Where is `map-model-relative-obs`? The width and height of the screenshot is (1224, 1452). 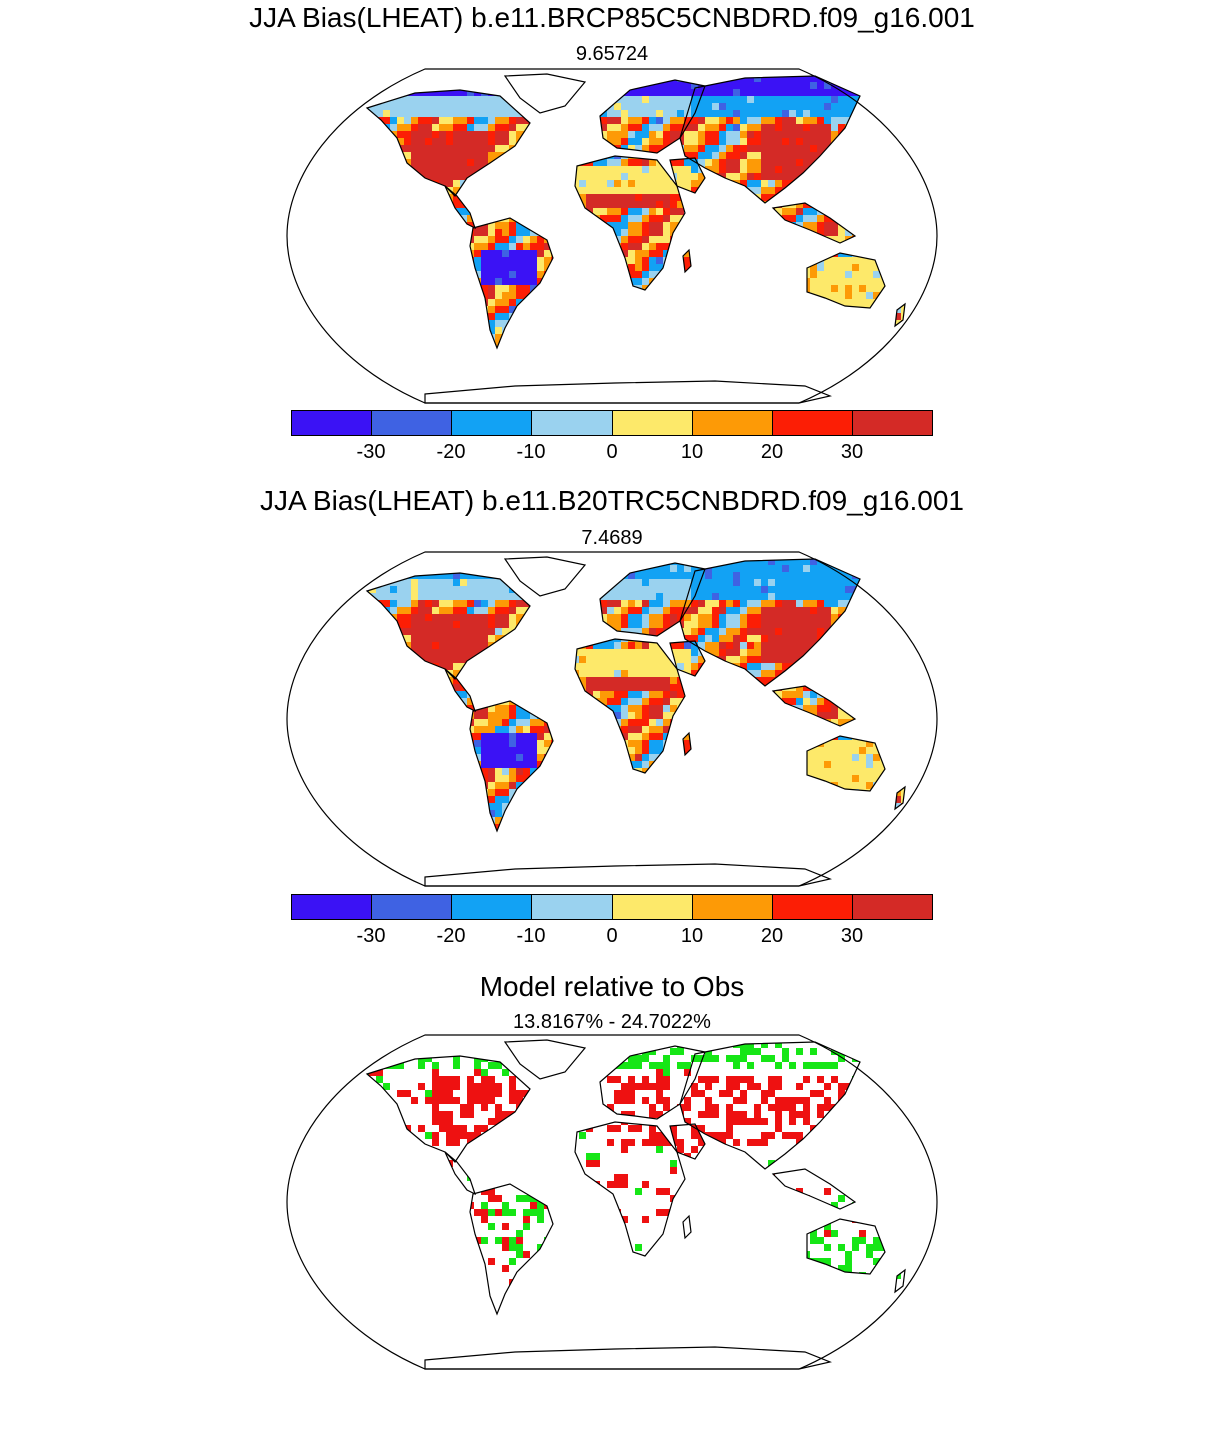
map-model-relative-obs is located at coordinates (612, 1202).